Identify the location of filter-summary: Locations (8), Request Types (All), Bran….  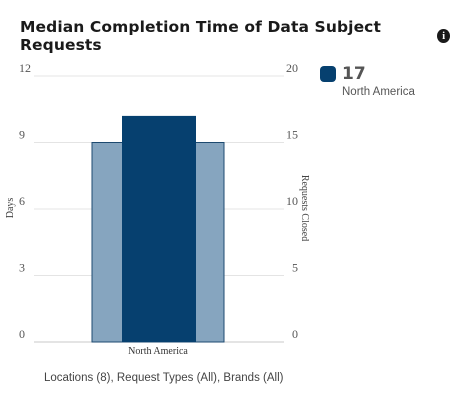
(164, 378).